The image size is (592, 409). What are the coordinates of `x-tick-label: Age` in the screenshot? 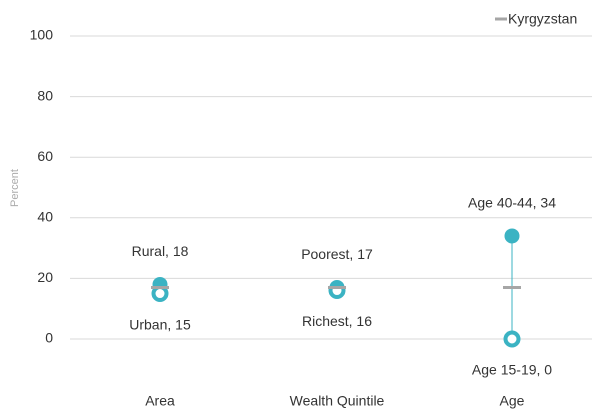 It's located at (512, 401).